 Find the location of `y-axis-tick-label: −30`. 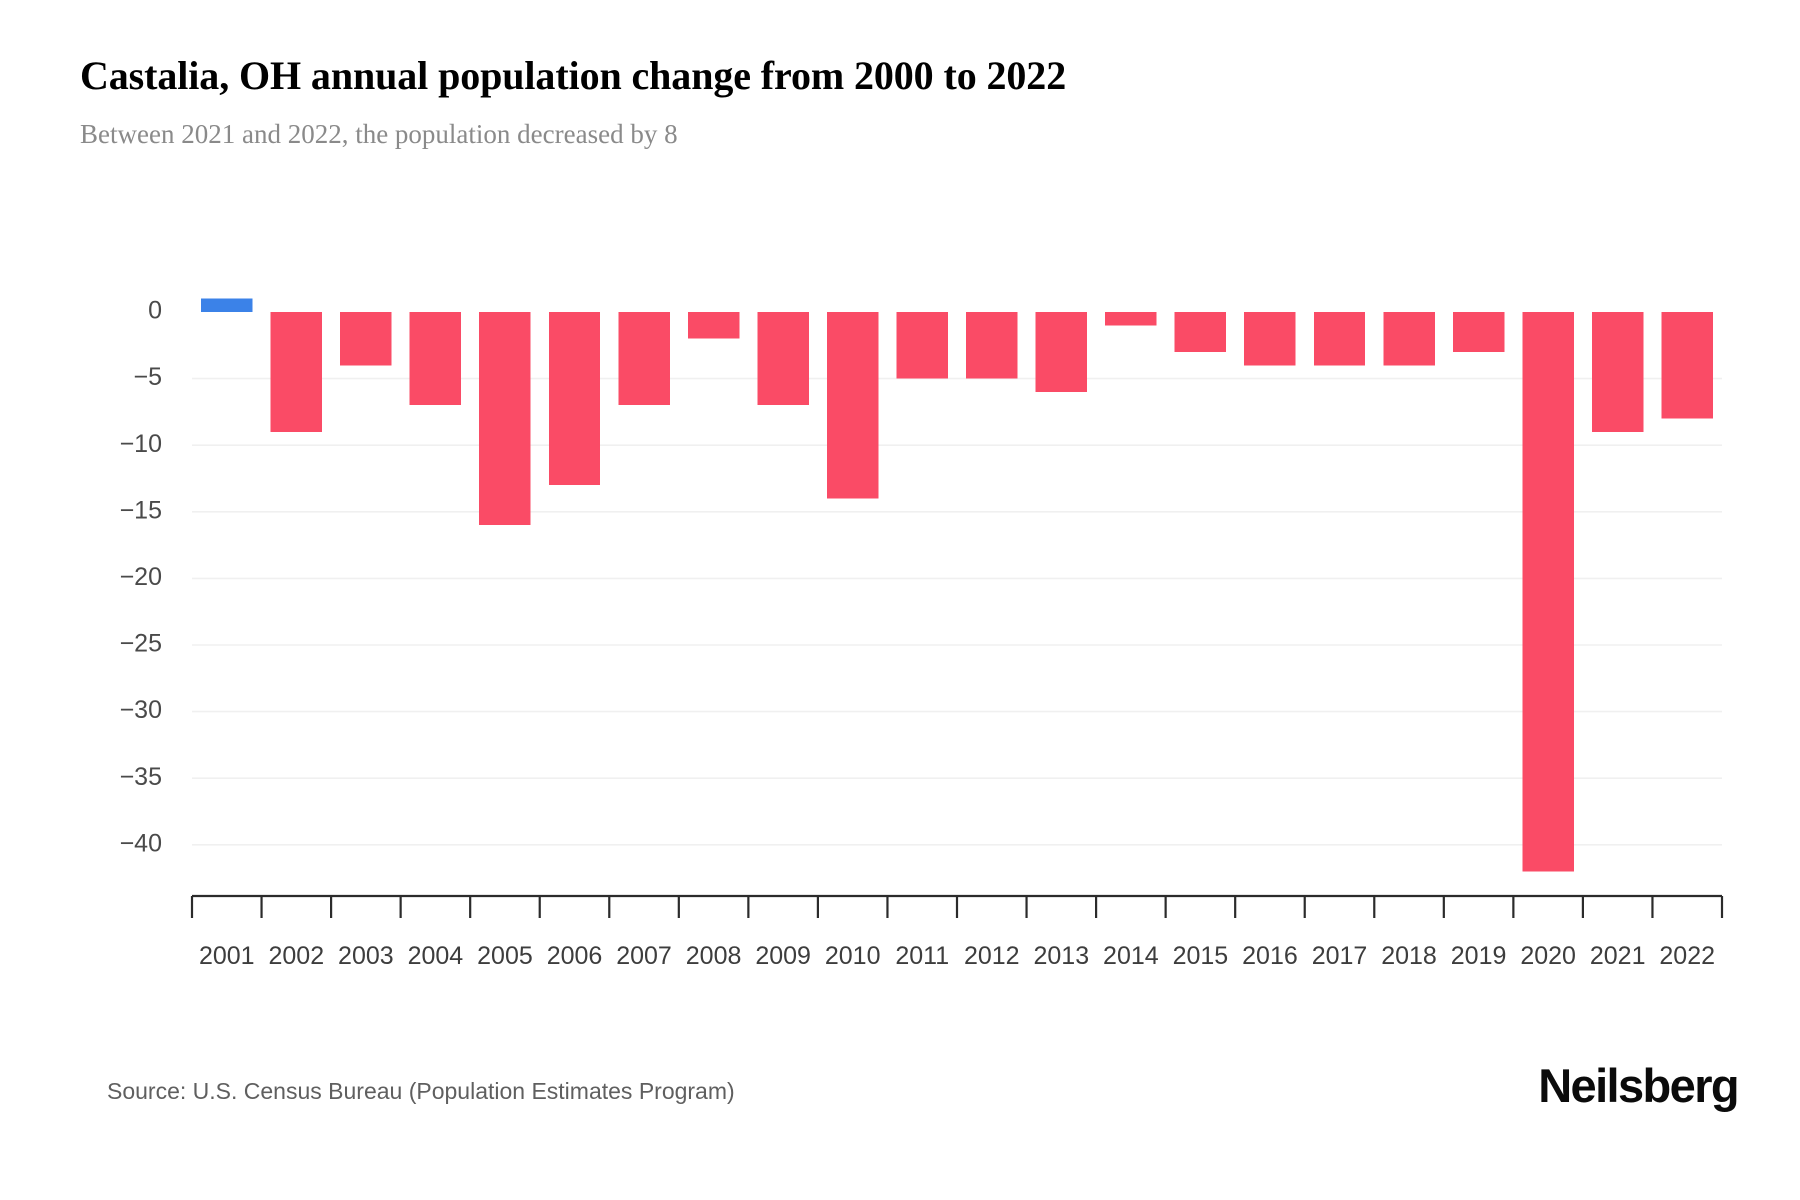

y-axis-tick-label: −30 is located at coordinates (141, 710).